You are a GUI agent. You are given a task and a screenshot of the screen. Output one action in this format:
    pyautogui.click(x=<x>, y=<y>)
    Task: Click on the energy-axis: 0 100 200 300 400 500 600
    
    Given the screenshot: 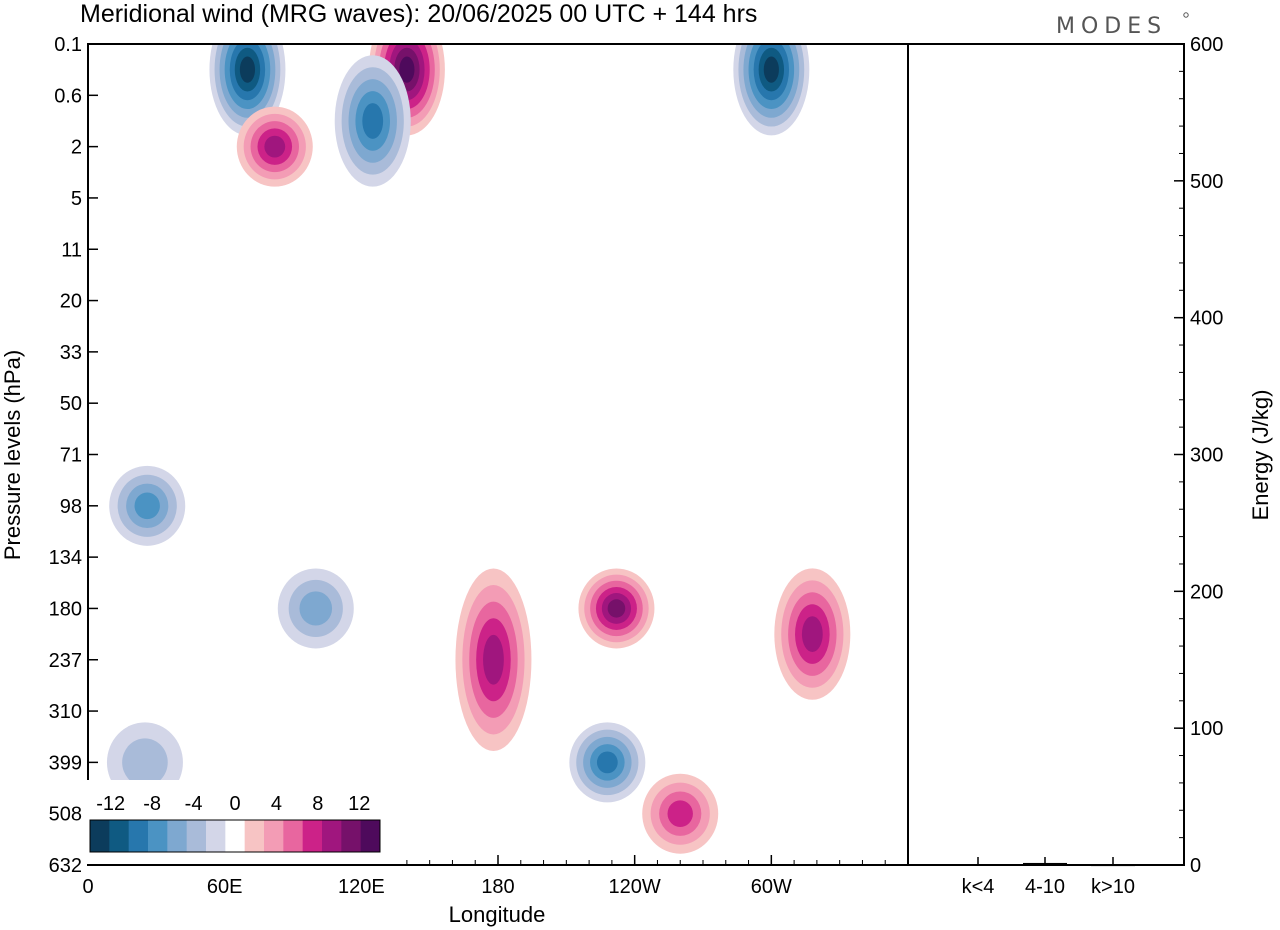 What is the action you would take?
    pyautogui.click(x=1198, y=455)
    